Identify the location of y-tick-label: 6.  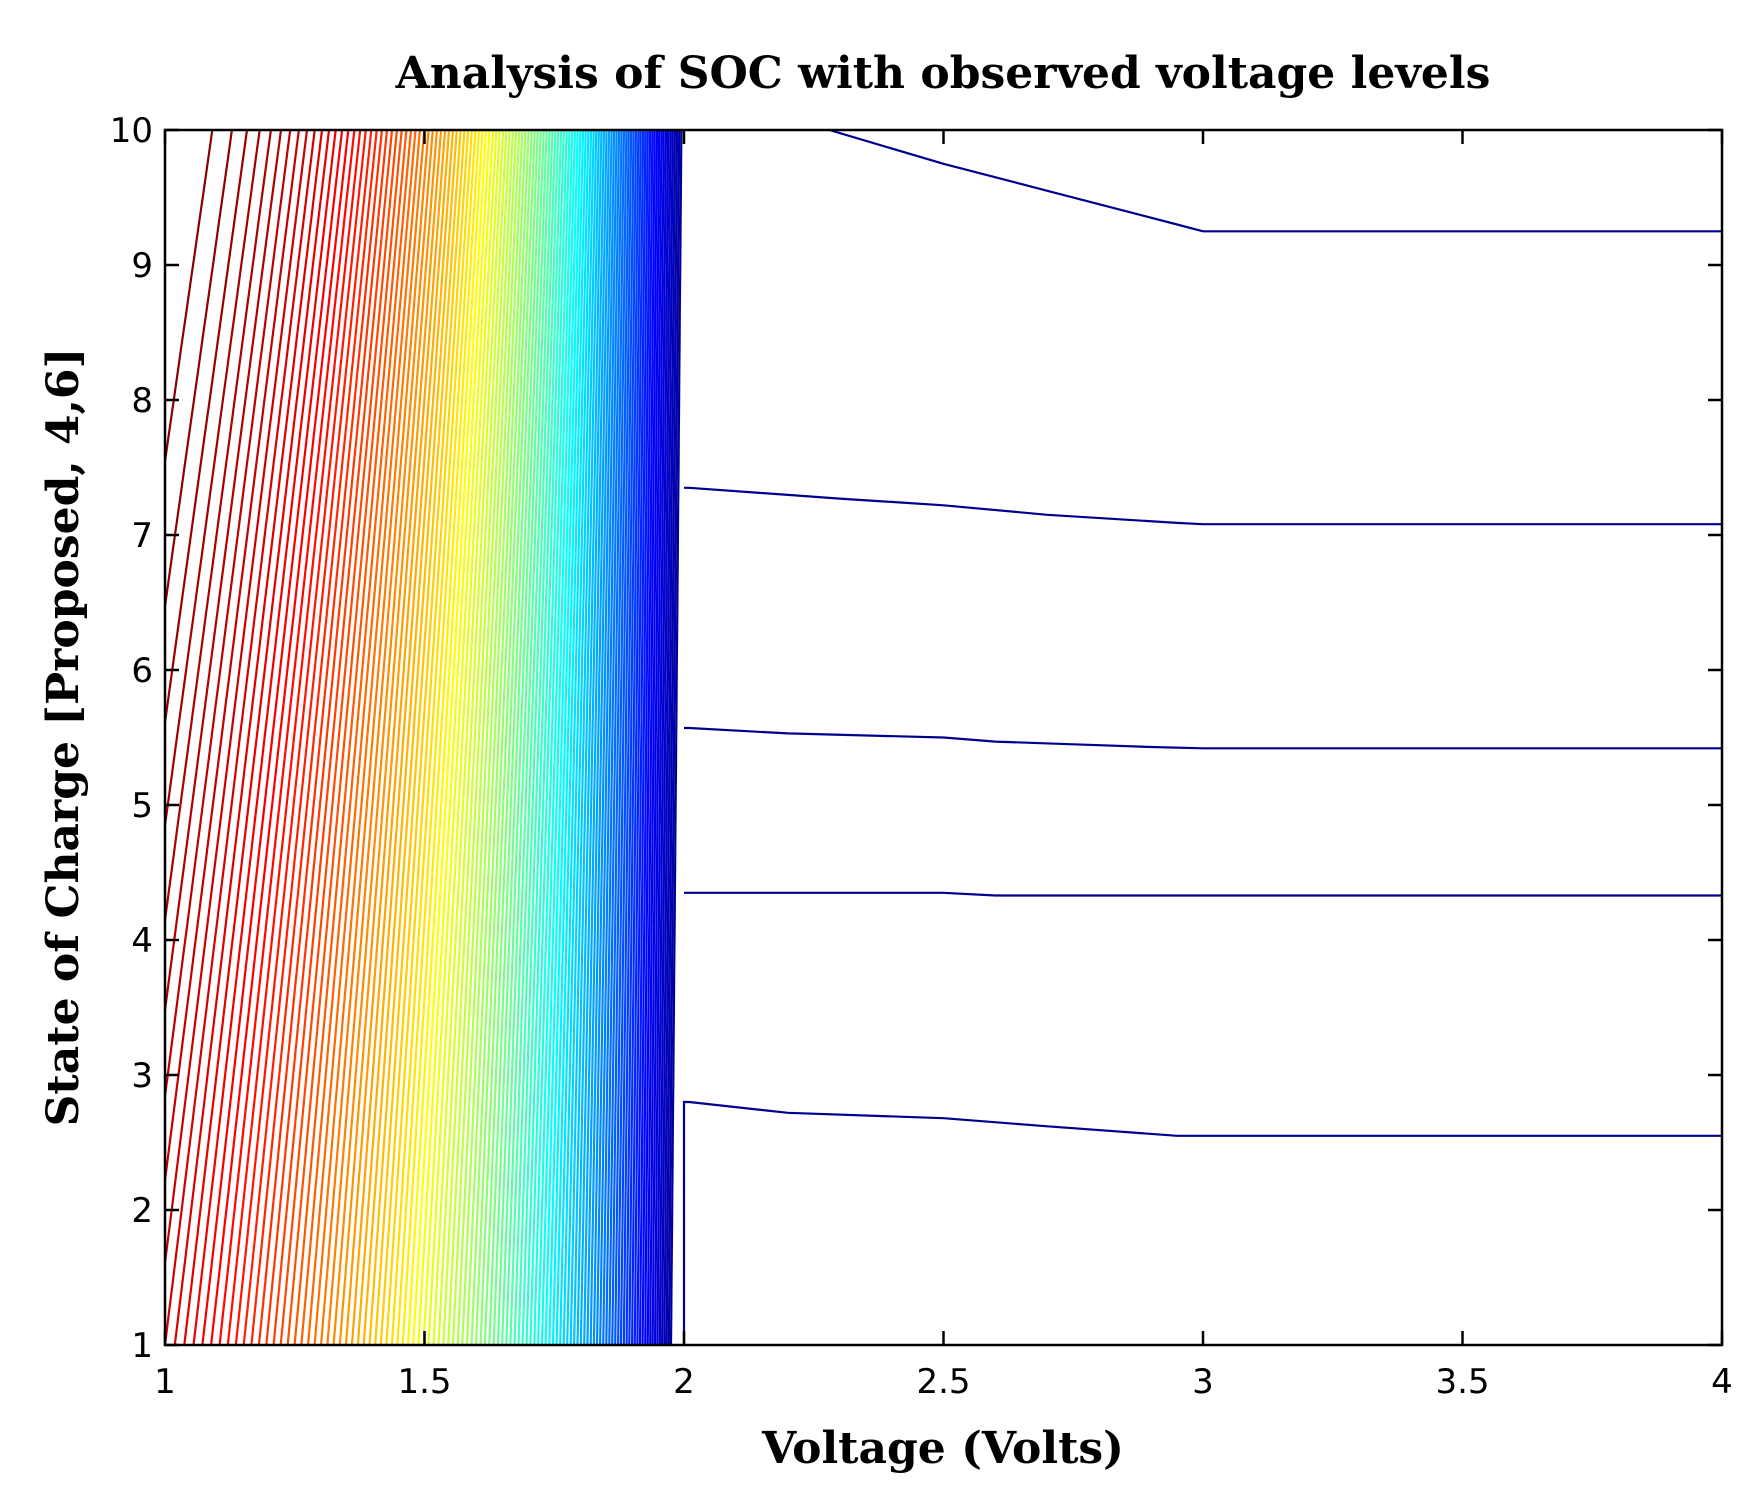
(142, 671).